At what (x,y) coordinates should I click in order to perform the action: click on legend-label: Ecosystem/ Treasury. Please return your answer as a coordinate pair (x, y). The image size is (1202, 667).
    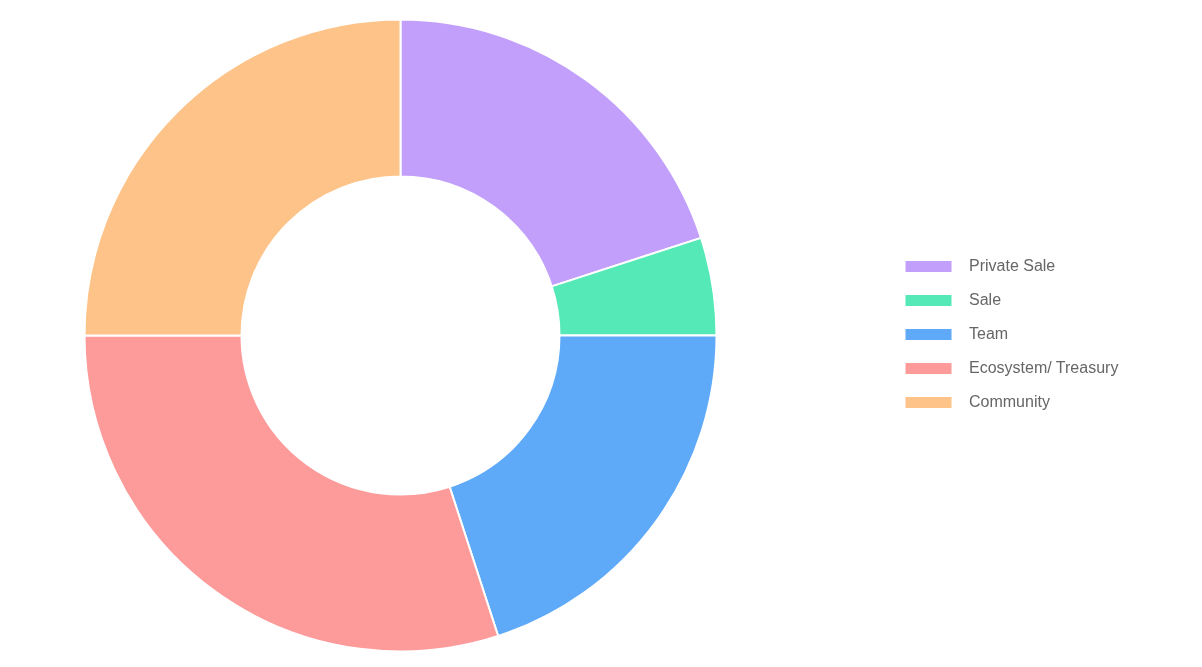
    Looking at the image, I should click on (1044, 368).